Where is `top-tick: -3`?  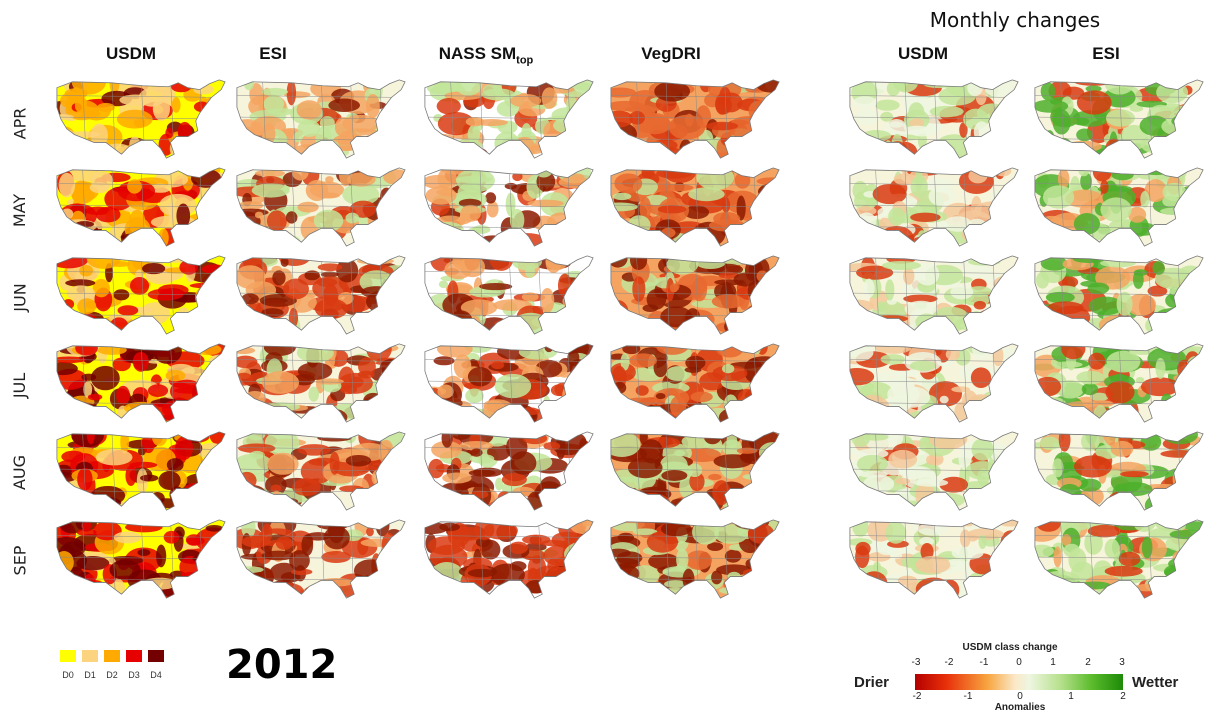 top-tick: -3 is located at coordinates (916, 662).